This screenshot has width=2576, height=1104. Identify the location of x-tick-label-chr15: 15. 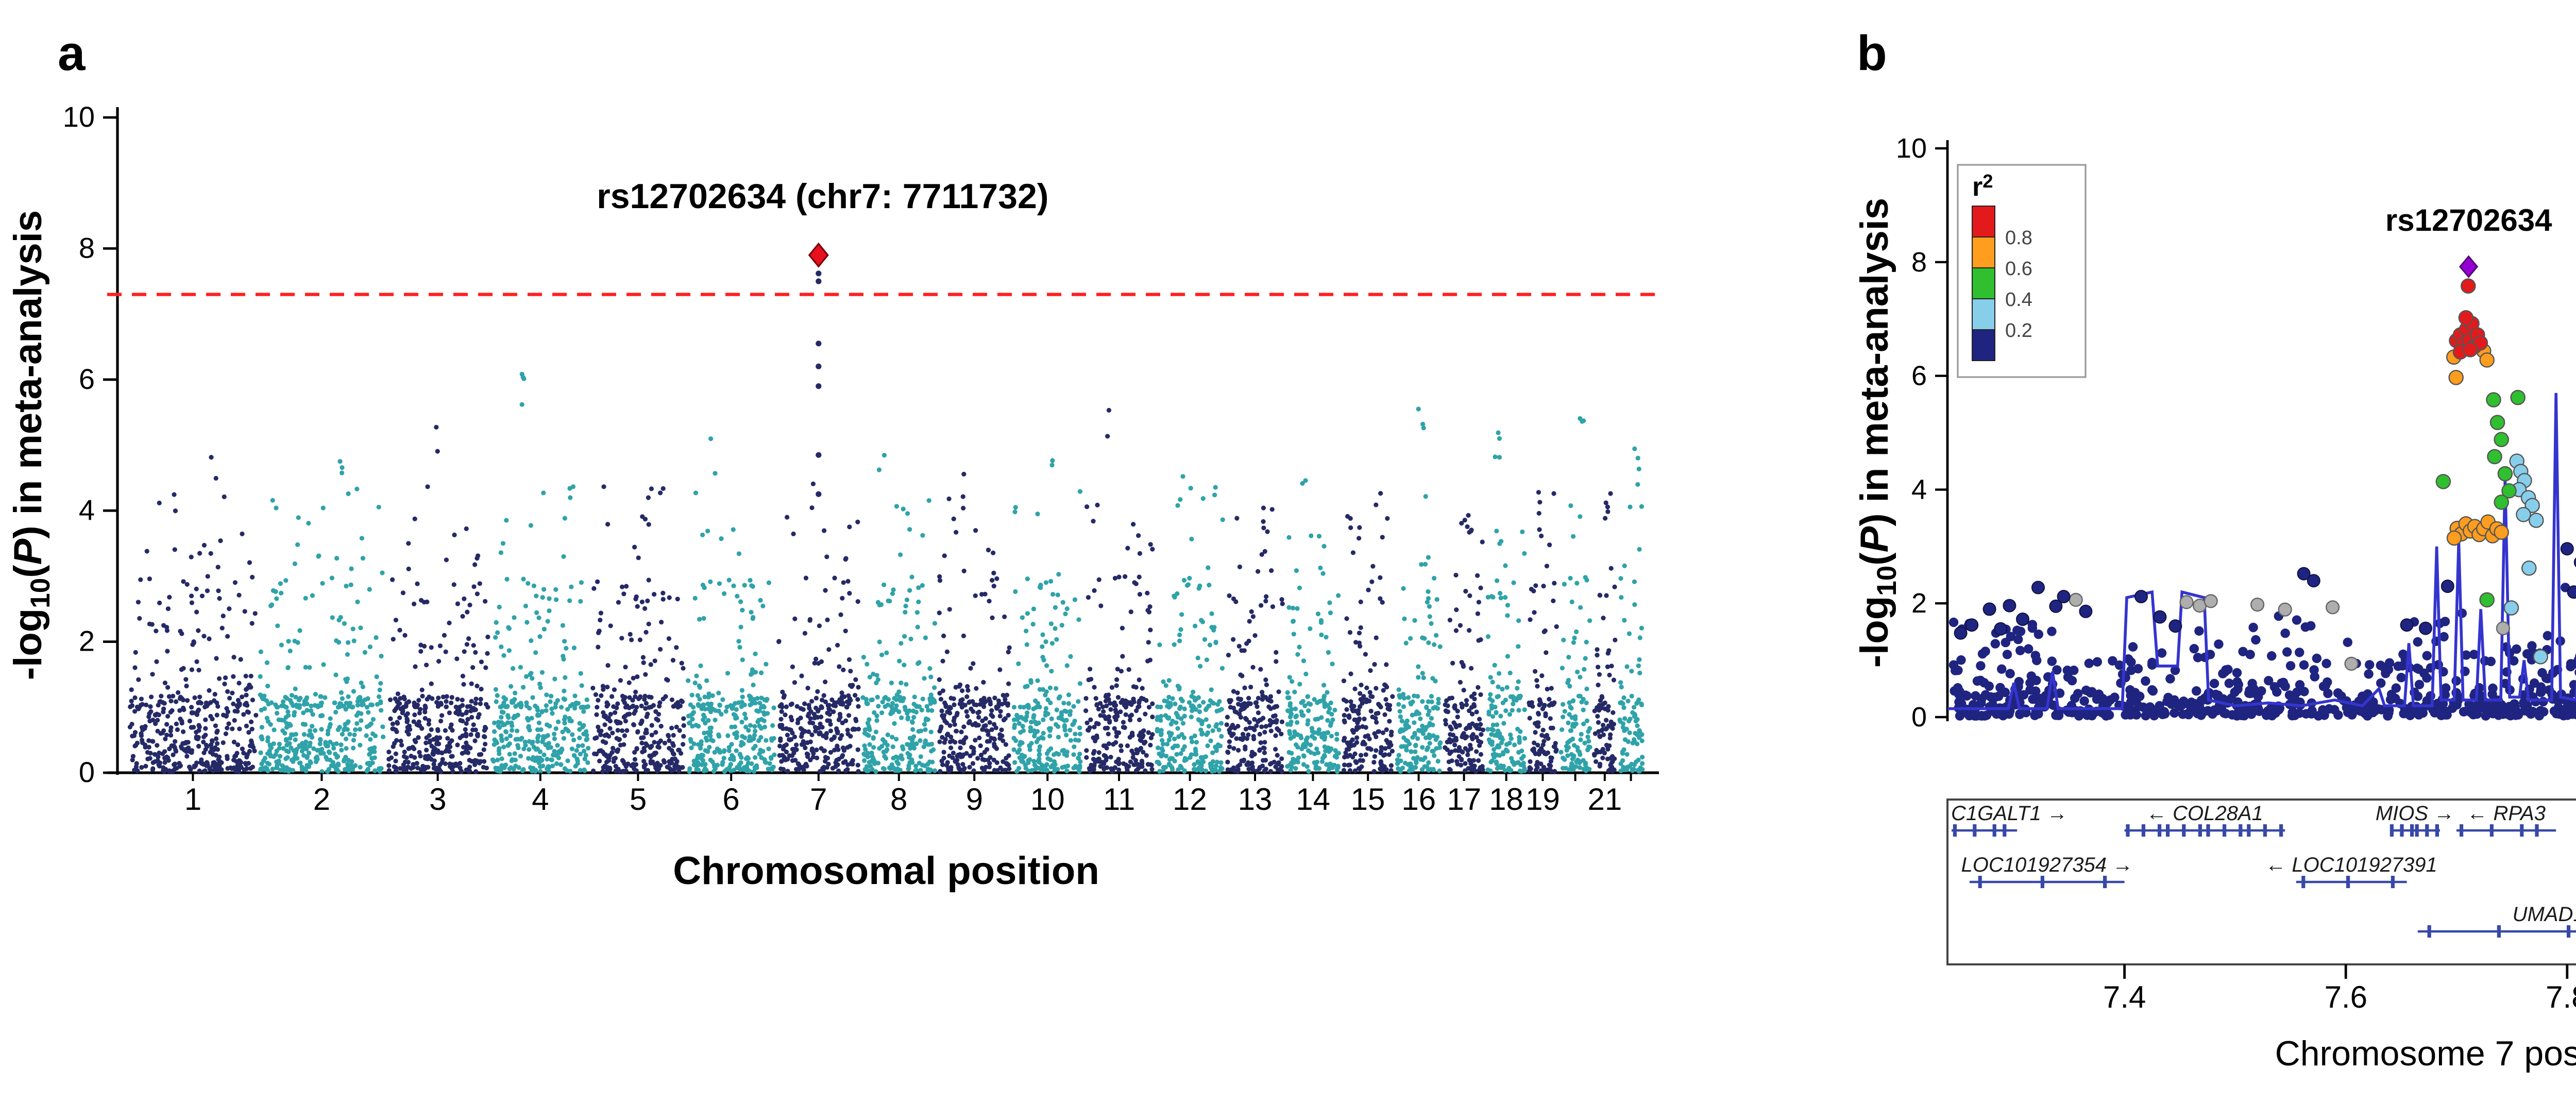
(1368, 799).